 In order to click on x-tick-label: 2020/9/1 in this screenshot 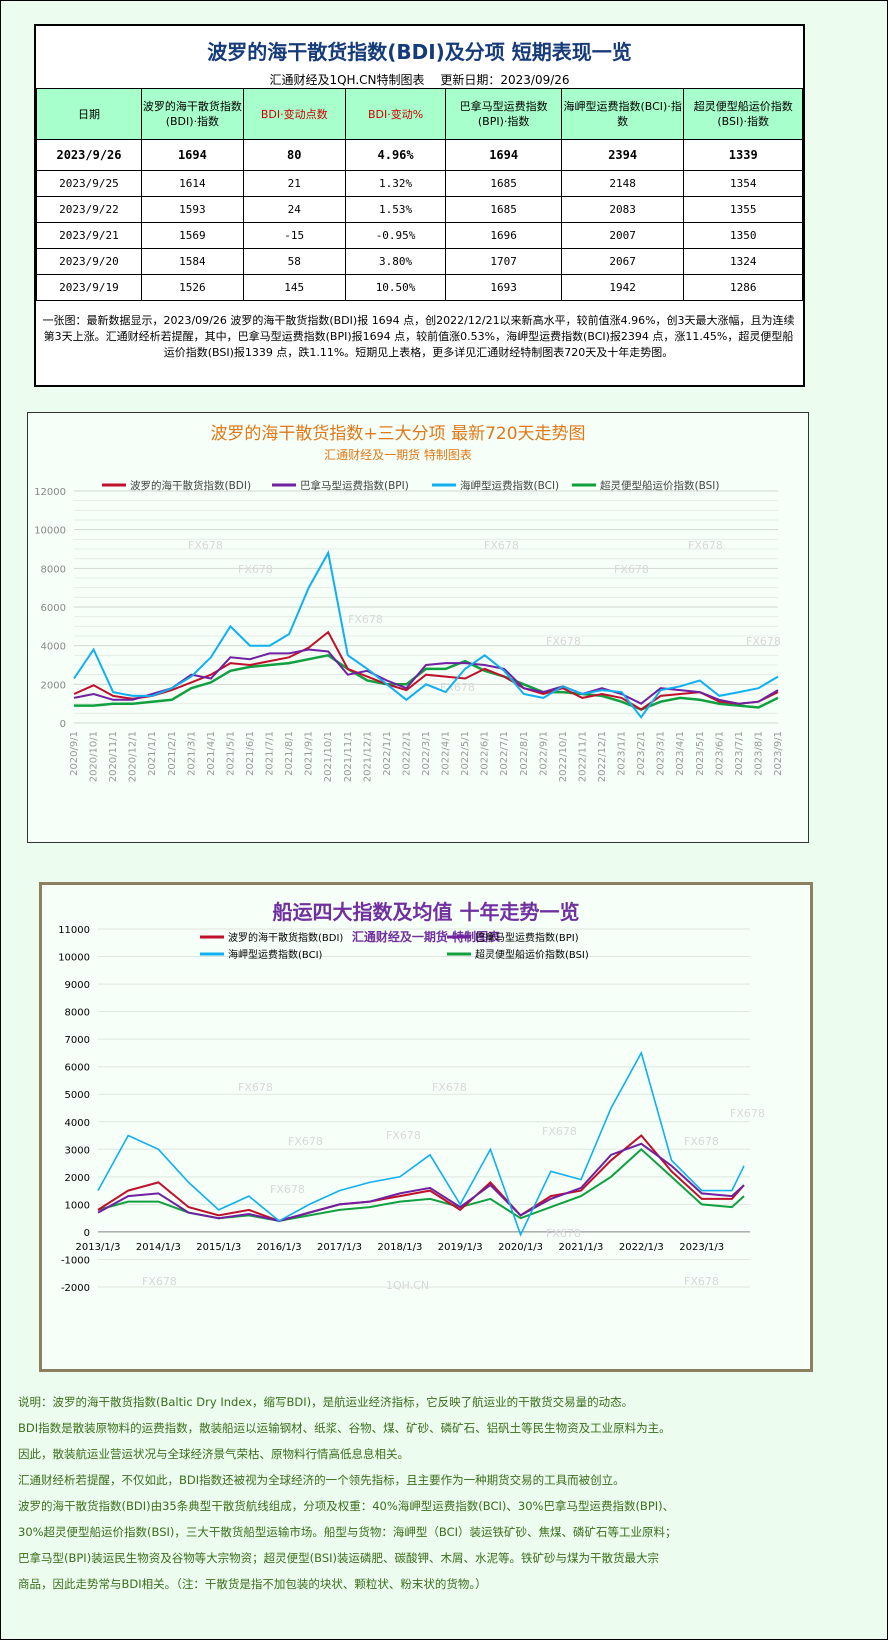, I will do `click(74, 753)`.